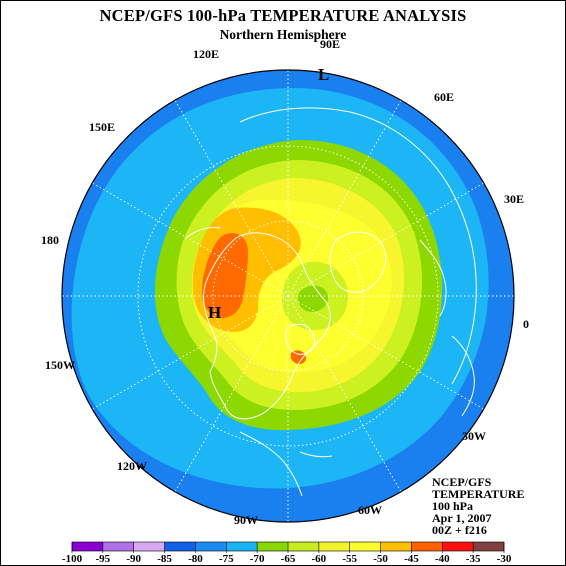 The width and height of the screenshot is (566, 566). I want to click on legend-tick-label: -70, so click(257, 559).